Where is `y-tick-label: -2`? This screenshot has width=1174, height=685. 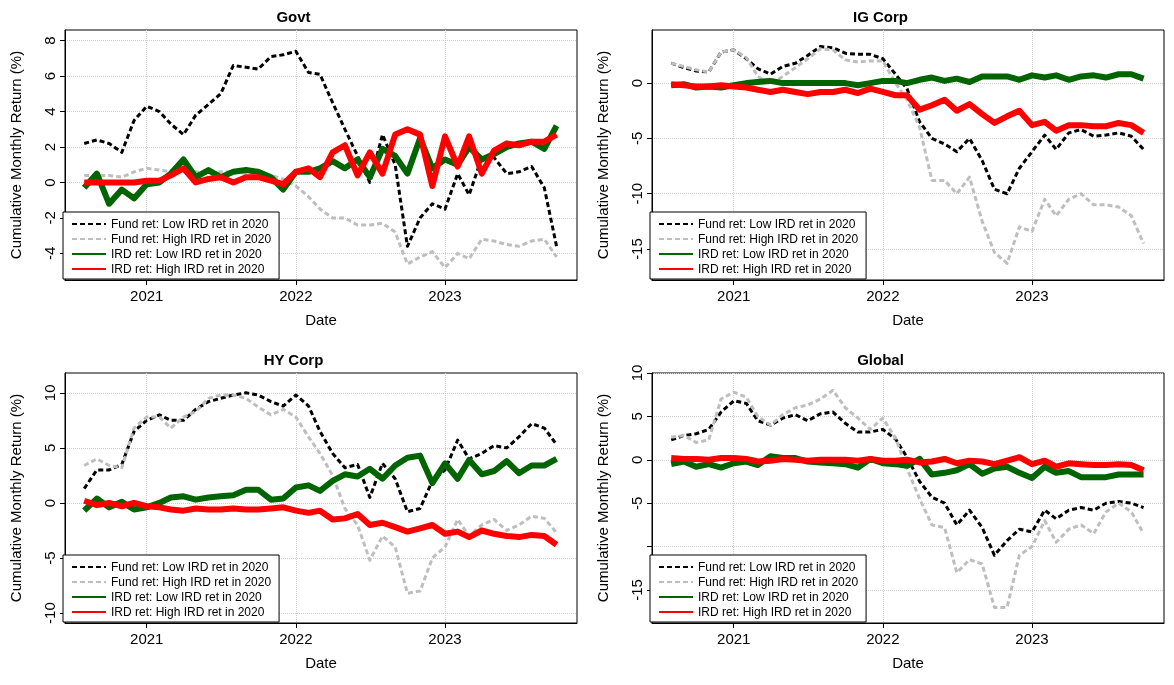
y-tick-label: -2 is located at coordinates (49, 218).